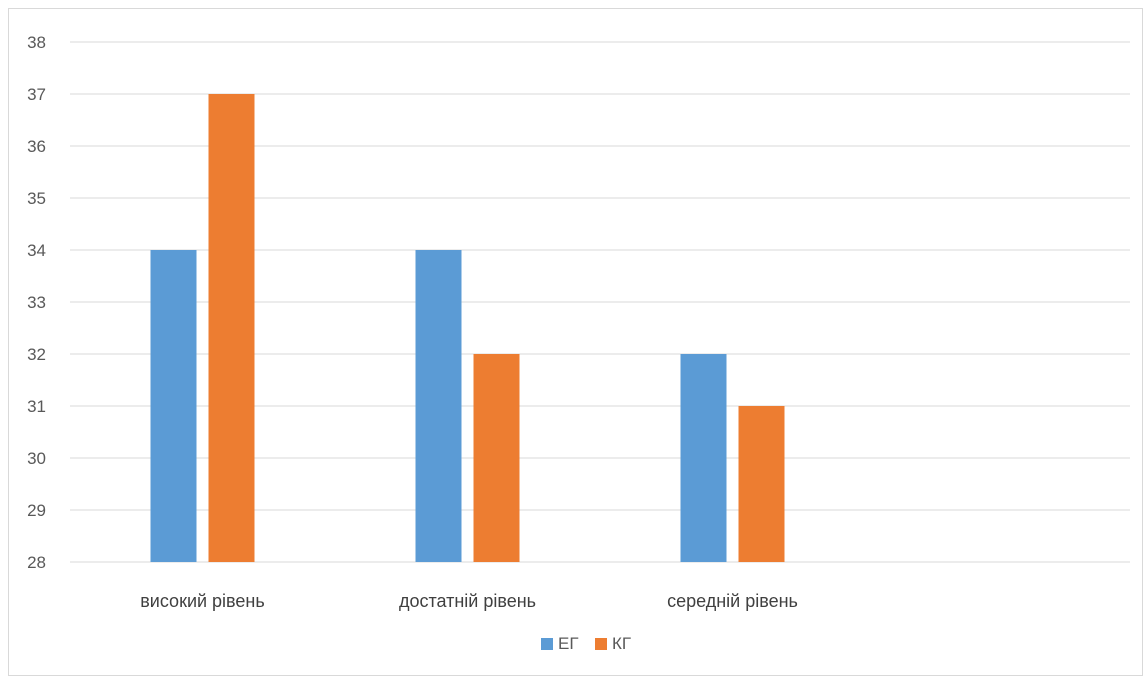 The image size is (1147, 678). What do you see at coordinates (36, 146) in the screenshot?
I see `y-tick-label: 36` at bounding box center [36, 146].